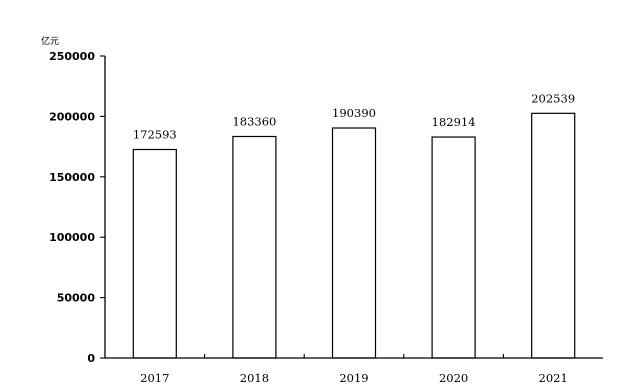 The width and height of the screenshot is (619, 389). I want to click on y-tick-label: 0, so click(91, 358).